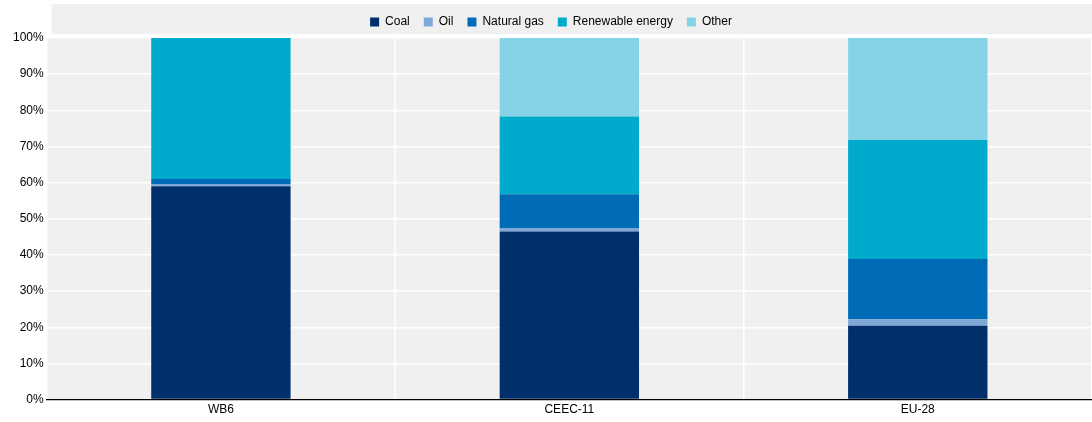 The height and width of the screenshot is (422, 1092). I want to click on legend-label: Other, so click(716, 21).